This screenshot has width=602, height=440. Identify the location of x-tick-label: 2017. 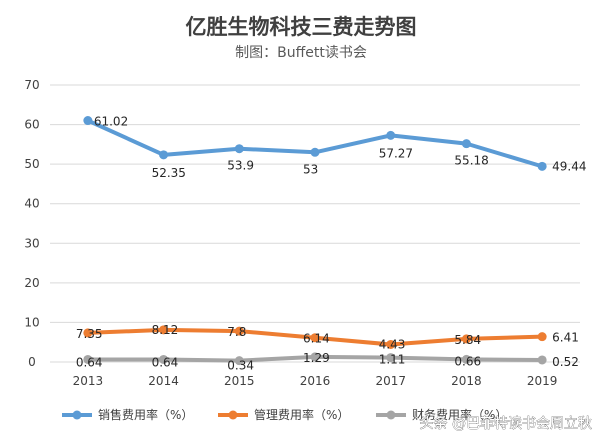
(390, 381).